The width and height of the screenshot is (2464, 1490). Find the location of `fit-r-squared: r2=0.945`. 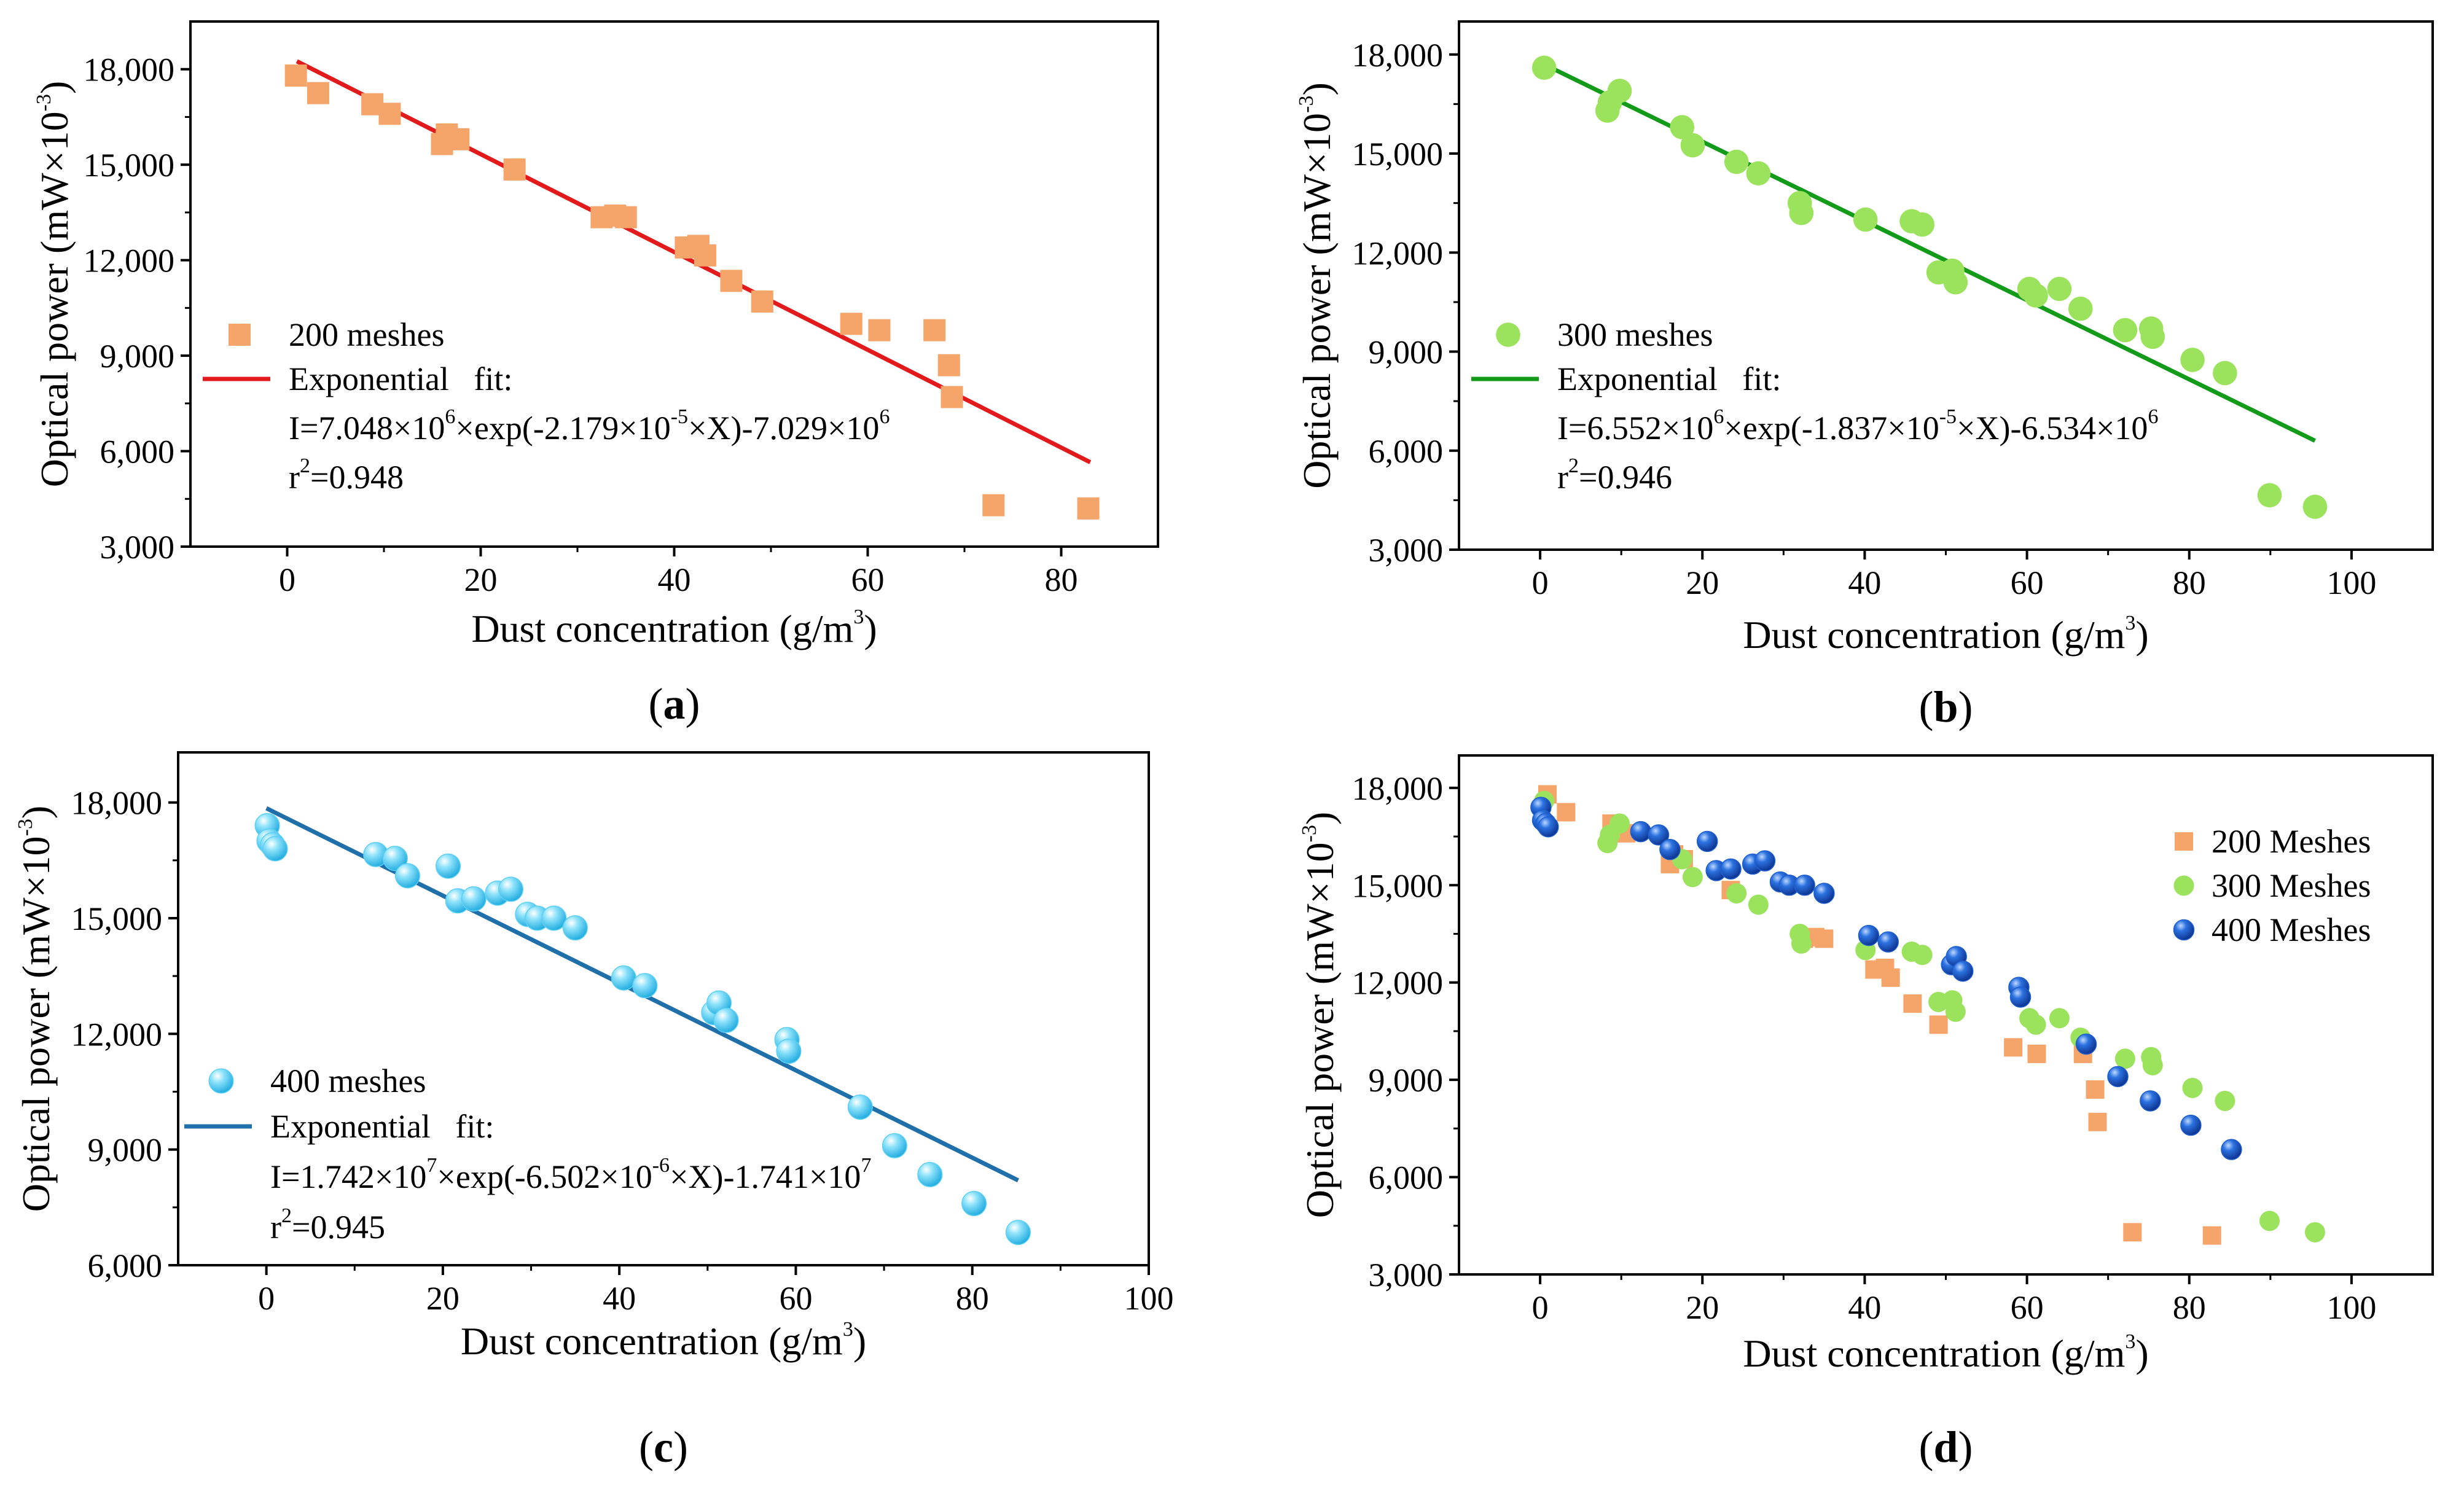

fit-r-squared: r2=0.945 is located at coordinates (327, 1225).